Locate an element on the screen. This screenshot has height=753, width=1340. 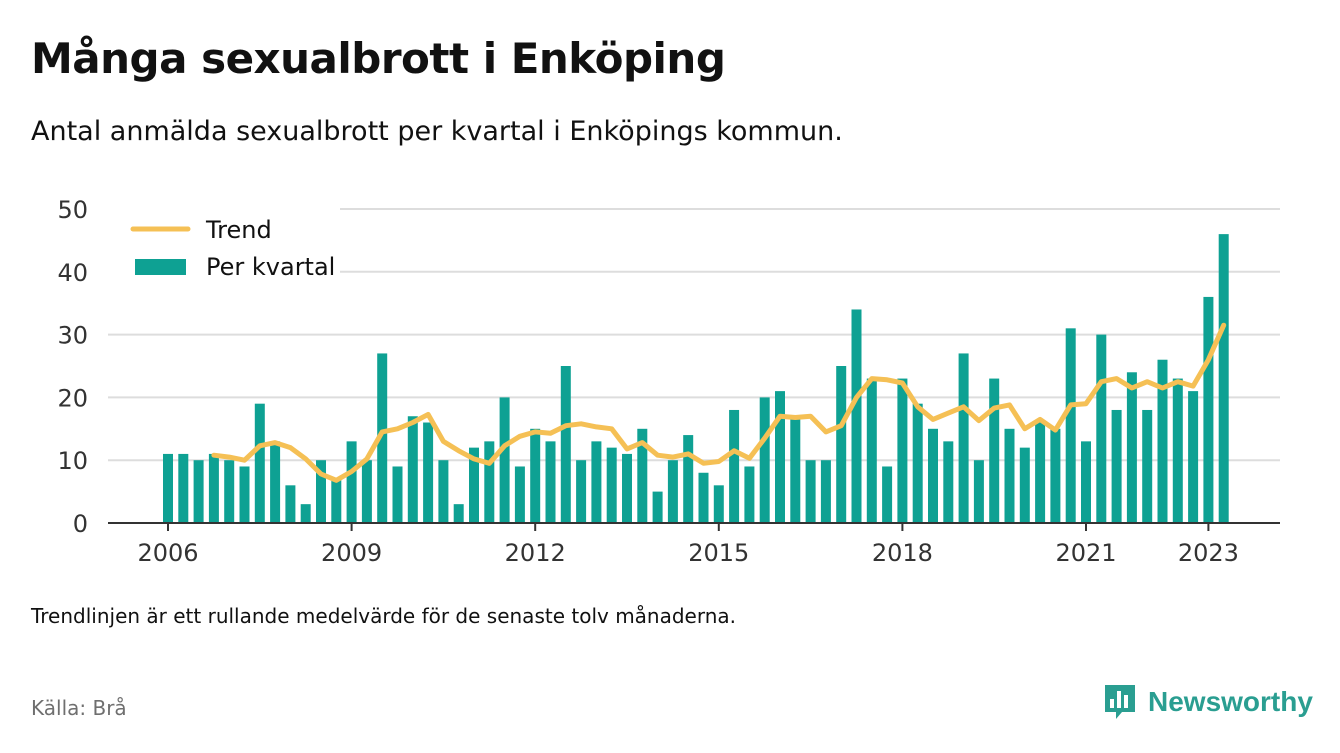
legend-bar-swatch is located at coordinates (160, 267).